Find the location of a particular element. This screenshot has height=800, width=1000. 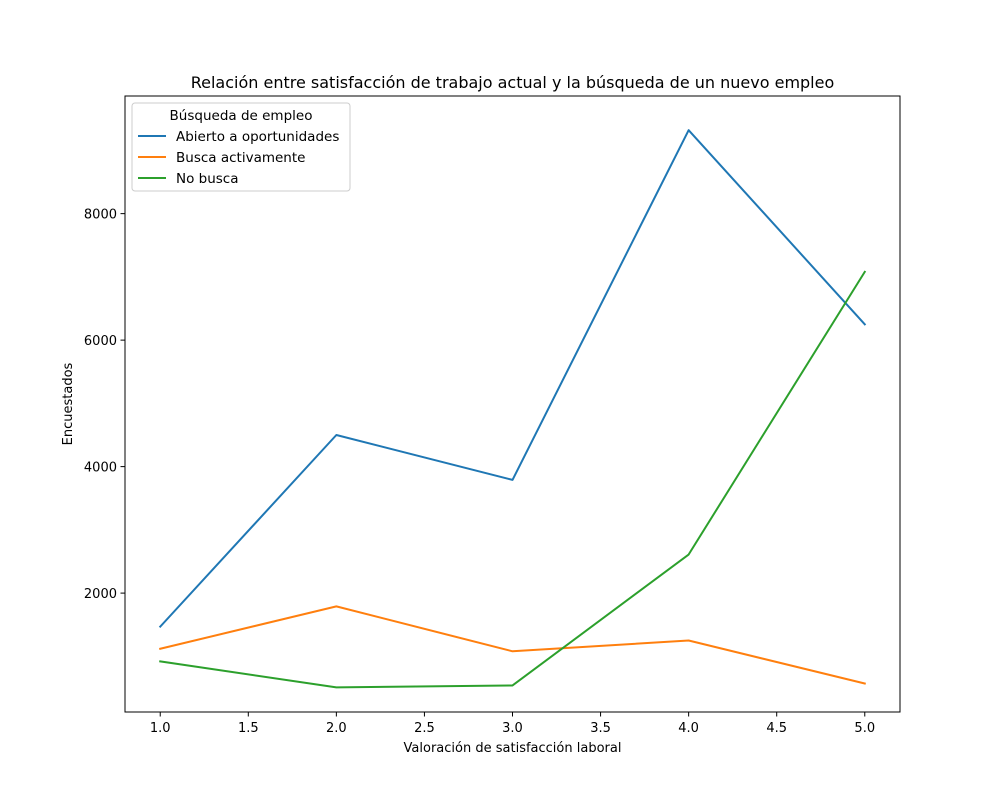

x-tick-label: 1.5 is located at coordinates (248, 728).